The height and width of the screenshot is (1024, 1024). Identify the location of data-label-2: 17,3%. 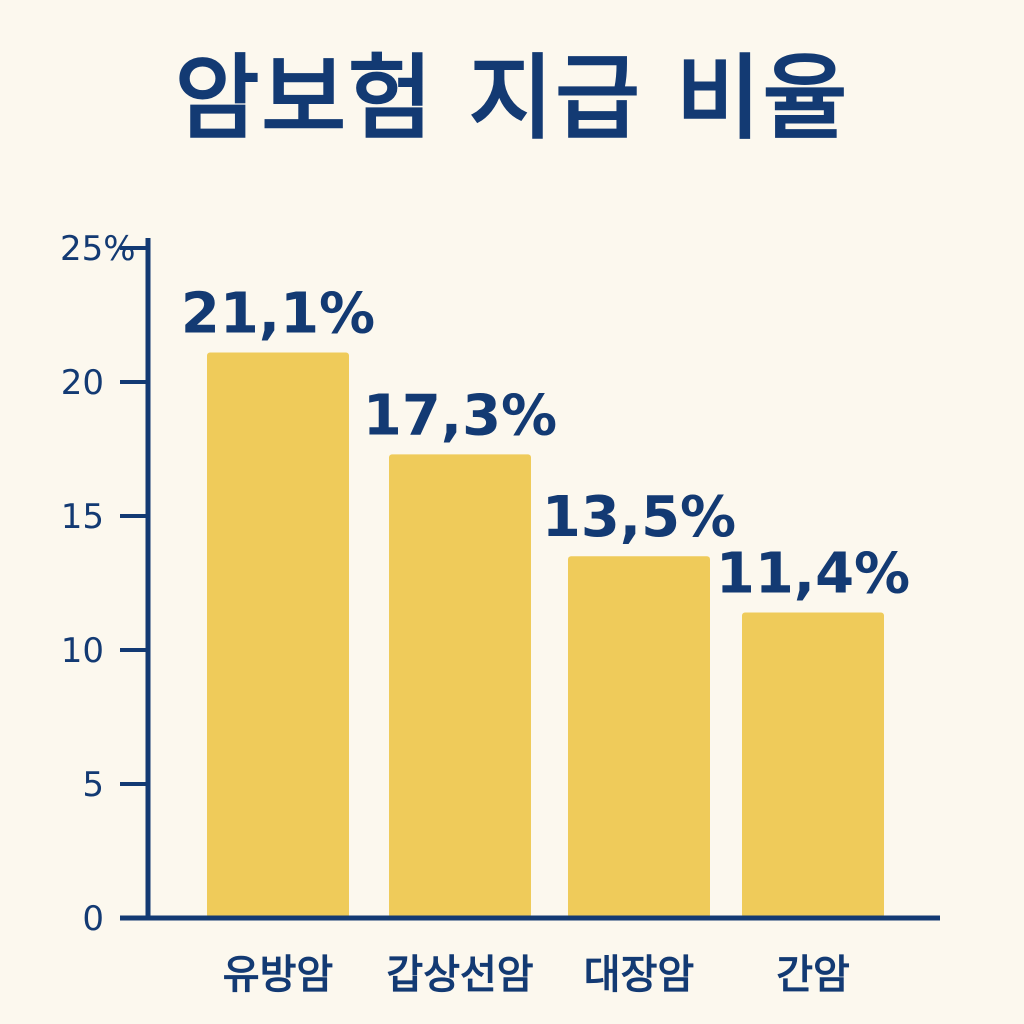
(460, 415).